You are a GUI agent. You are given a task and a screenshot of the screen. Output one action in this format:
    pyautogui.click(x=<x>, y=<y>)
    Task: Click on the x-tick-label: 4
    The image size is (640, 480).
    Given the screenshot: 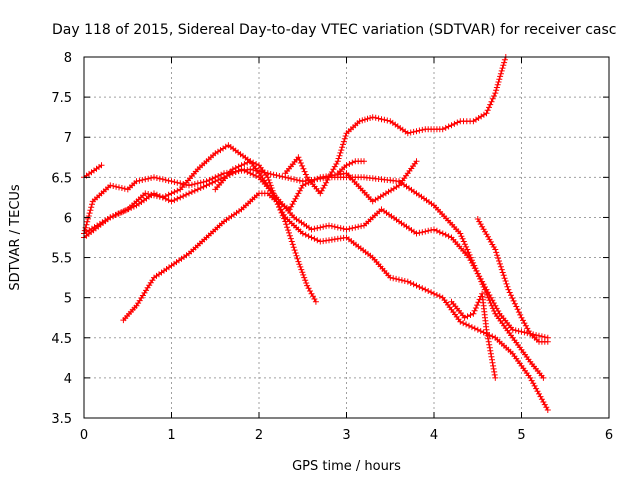 What is the action you would take?
    pyautogui.click(x=434, y=435)
    